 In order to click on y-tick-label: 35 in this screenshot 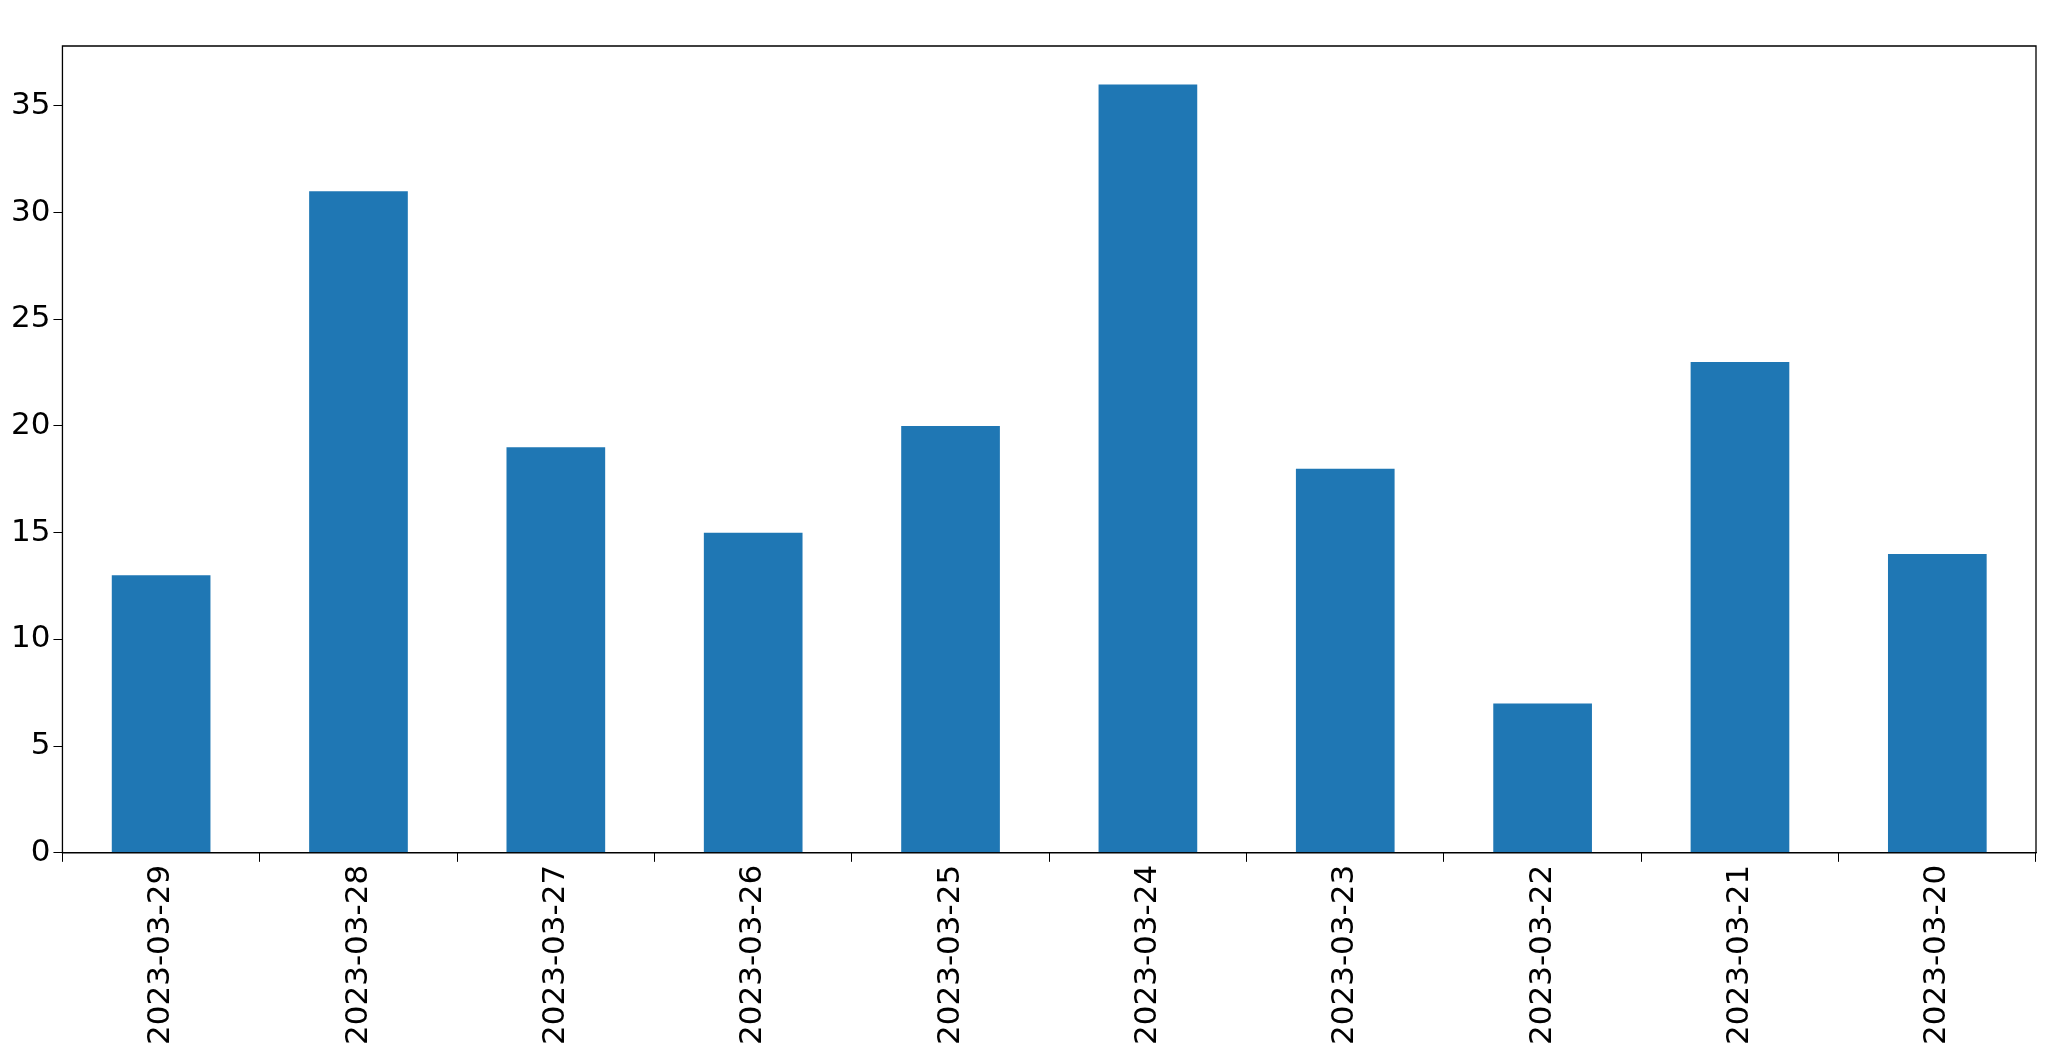, I will do `click(30, 102)`.